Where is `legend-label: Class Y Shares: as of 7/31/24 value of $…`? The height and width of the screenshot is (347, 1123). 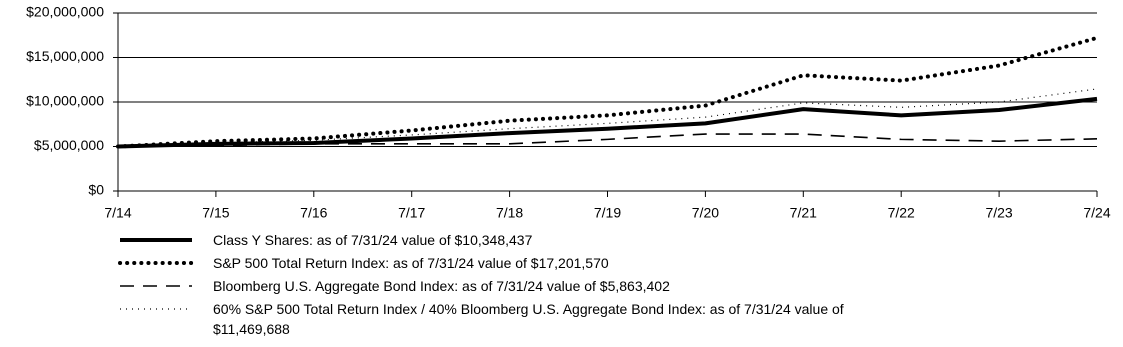
legend-label: Class Y Shares: as of 7/31/24 value of $… is located at coordinates (373, 240).